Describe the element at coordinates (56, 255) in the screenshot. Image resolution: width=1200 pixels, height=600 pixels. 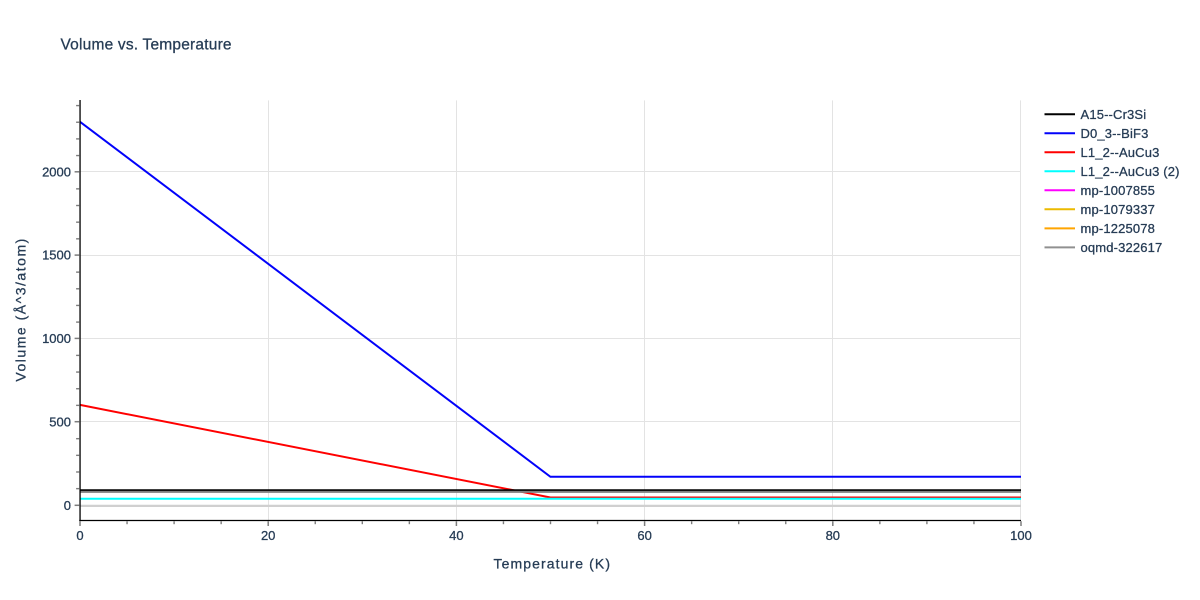
I see `svg-text: 1500` at that location.